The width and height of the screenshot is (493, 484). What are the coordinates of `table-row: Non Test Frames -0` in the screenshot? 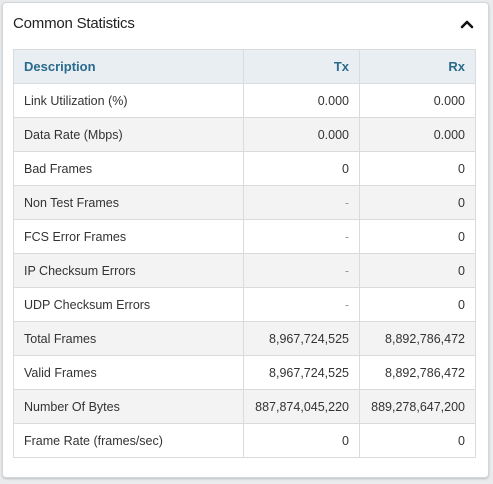 It's located at (244, 202).